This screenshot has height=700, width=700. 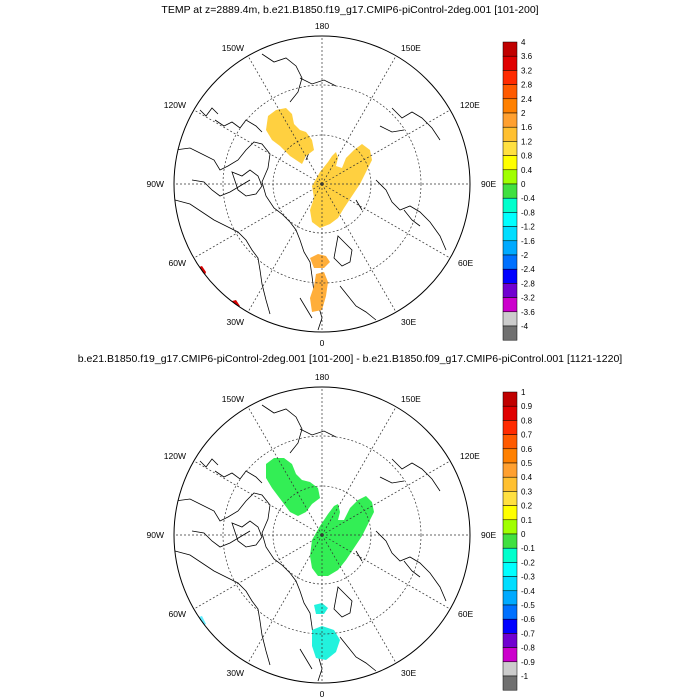 What do you see at coordinates (528, 591) in the screenshot?
I see `panel-2-colorbar-label: -0.4` at bounding box center [528, 591].